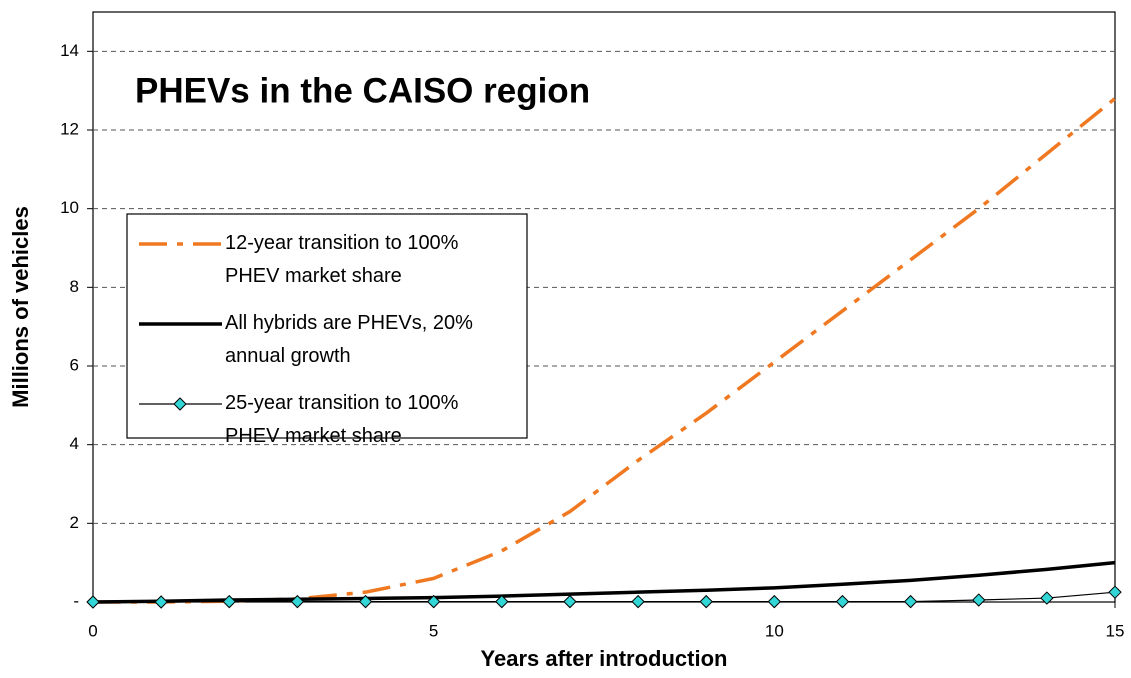 The height and width of the screenshot is (678, 1131). I want to click on legend-marker, so click(180, 404).